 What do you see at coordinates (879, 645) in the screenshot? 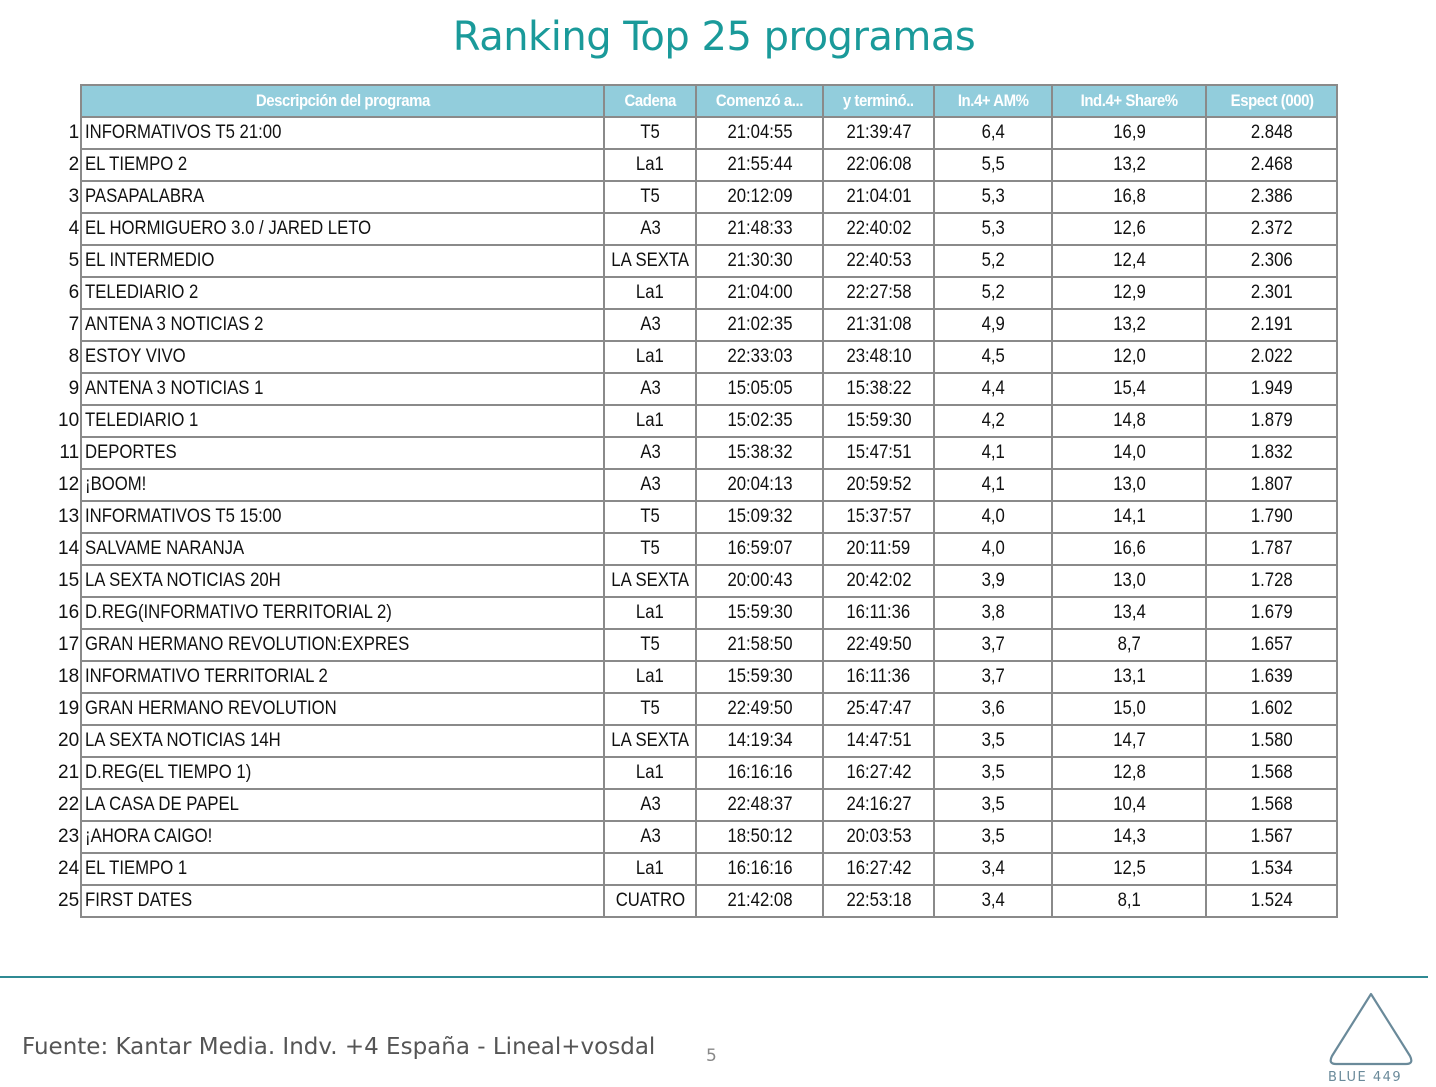
I see `cell-end: 22:49:50` at bounding box center [879, 645].